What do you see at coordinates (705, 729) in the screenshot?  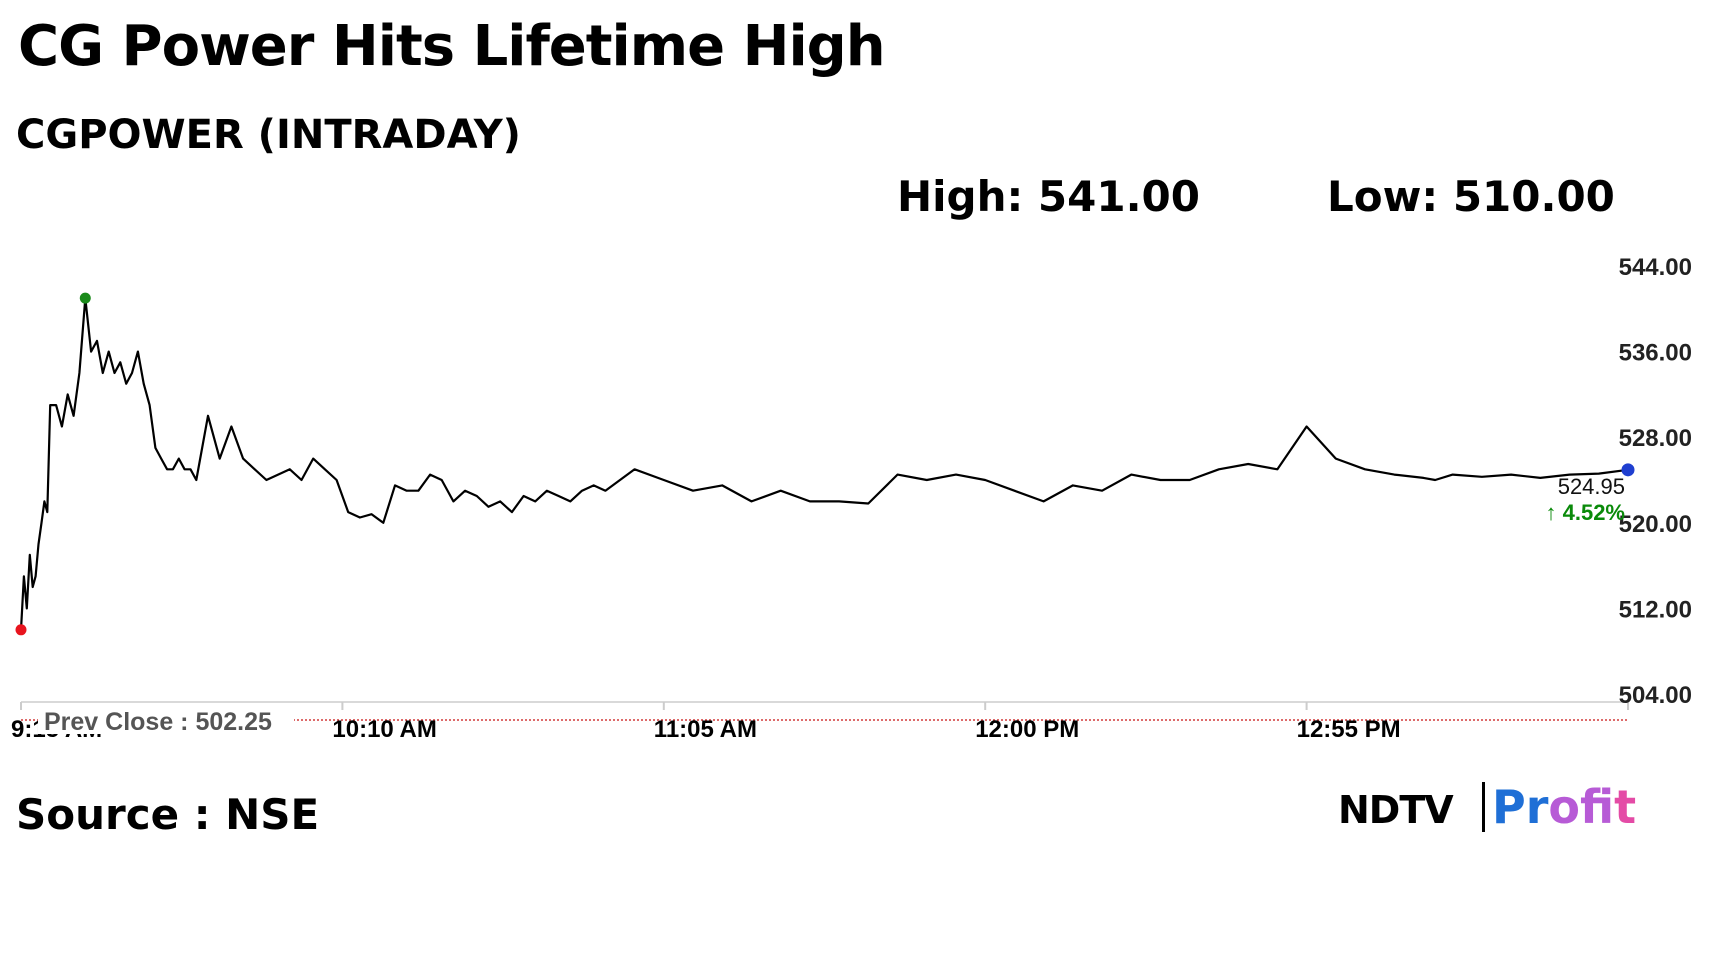 I see `x-tick-label: 11:05 AM` at bounding box center [705, 729].